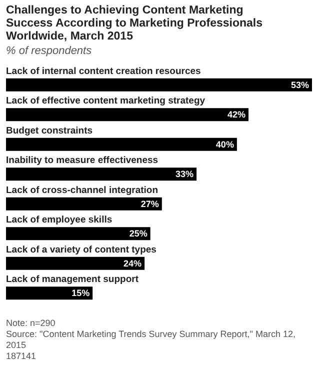 The height and width of the screenshot is (367, 324). What do you see at coordinates (73, 280) in the screenshot?
I see `y-tick-label: Lack of management support` at bounding box center [73, 280].